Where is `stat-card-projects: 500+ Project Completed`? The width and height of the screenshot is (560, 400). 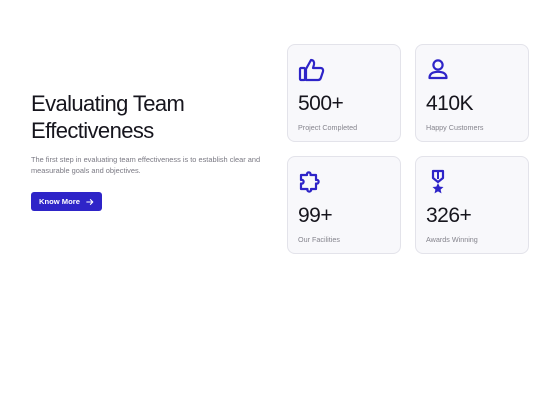
stat-card-projects: 500+ Project Completed is located at coordinates (344, 93).